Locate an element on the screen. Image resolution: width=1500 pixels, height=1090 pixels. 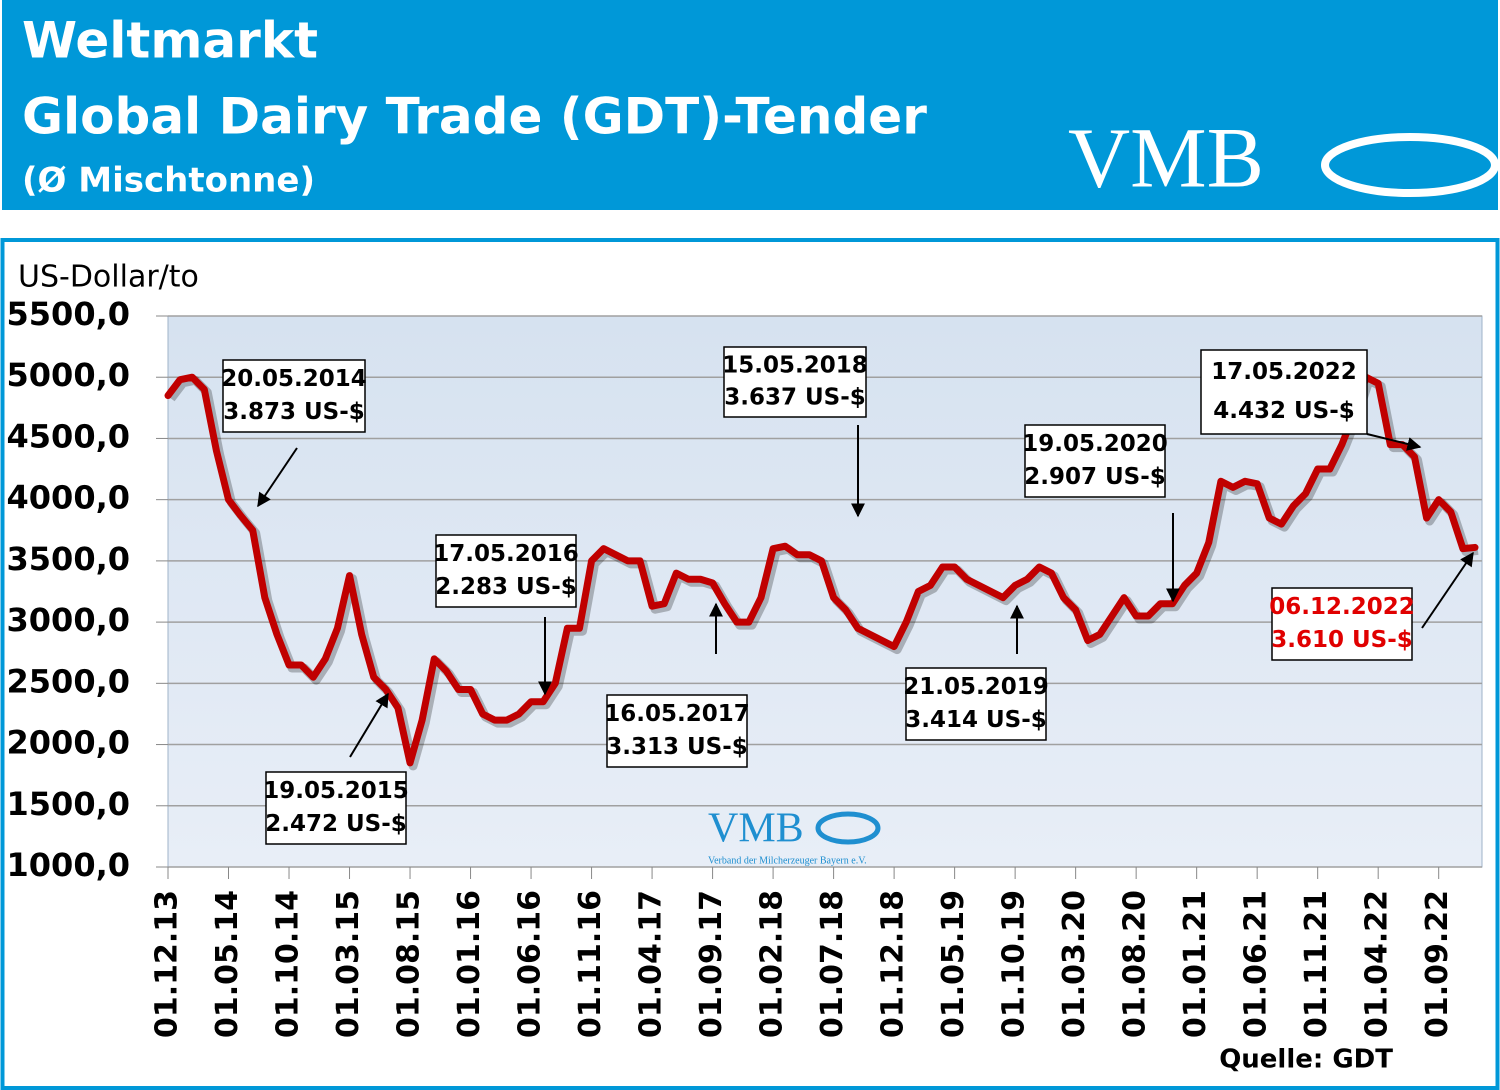
y-tick-label: 5500,0 is located at coordinates (68, 314).